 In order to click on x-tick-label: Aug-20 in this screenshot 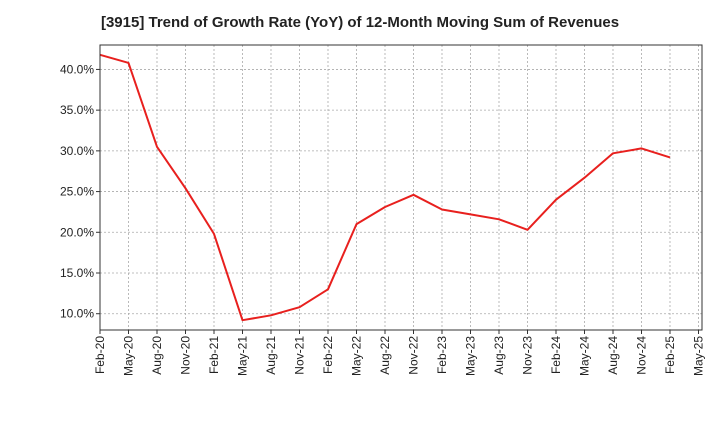, I will do `click(157, 355)`.